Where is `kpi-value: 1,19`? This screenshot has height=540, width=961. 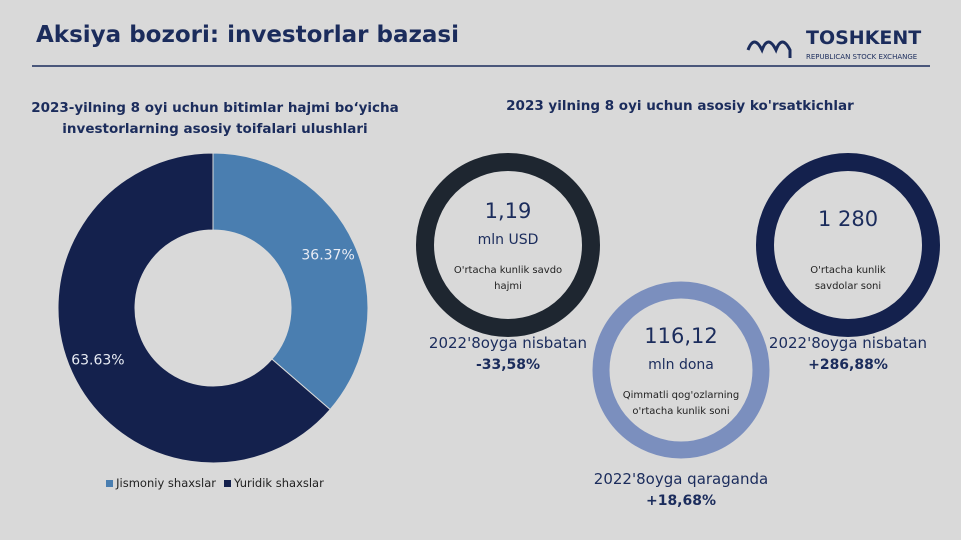 kpi-value: 1,19 is located at coordinates (508, 211).